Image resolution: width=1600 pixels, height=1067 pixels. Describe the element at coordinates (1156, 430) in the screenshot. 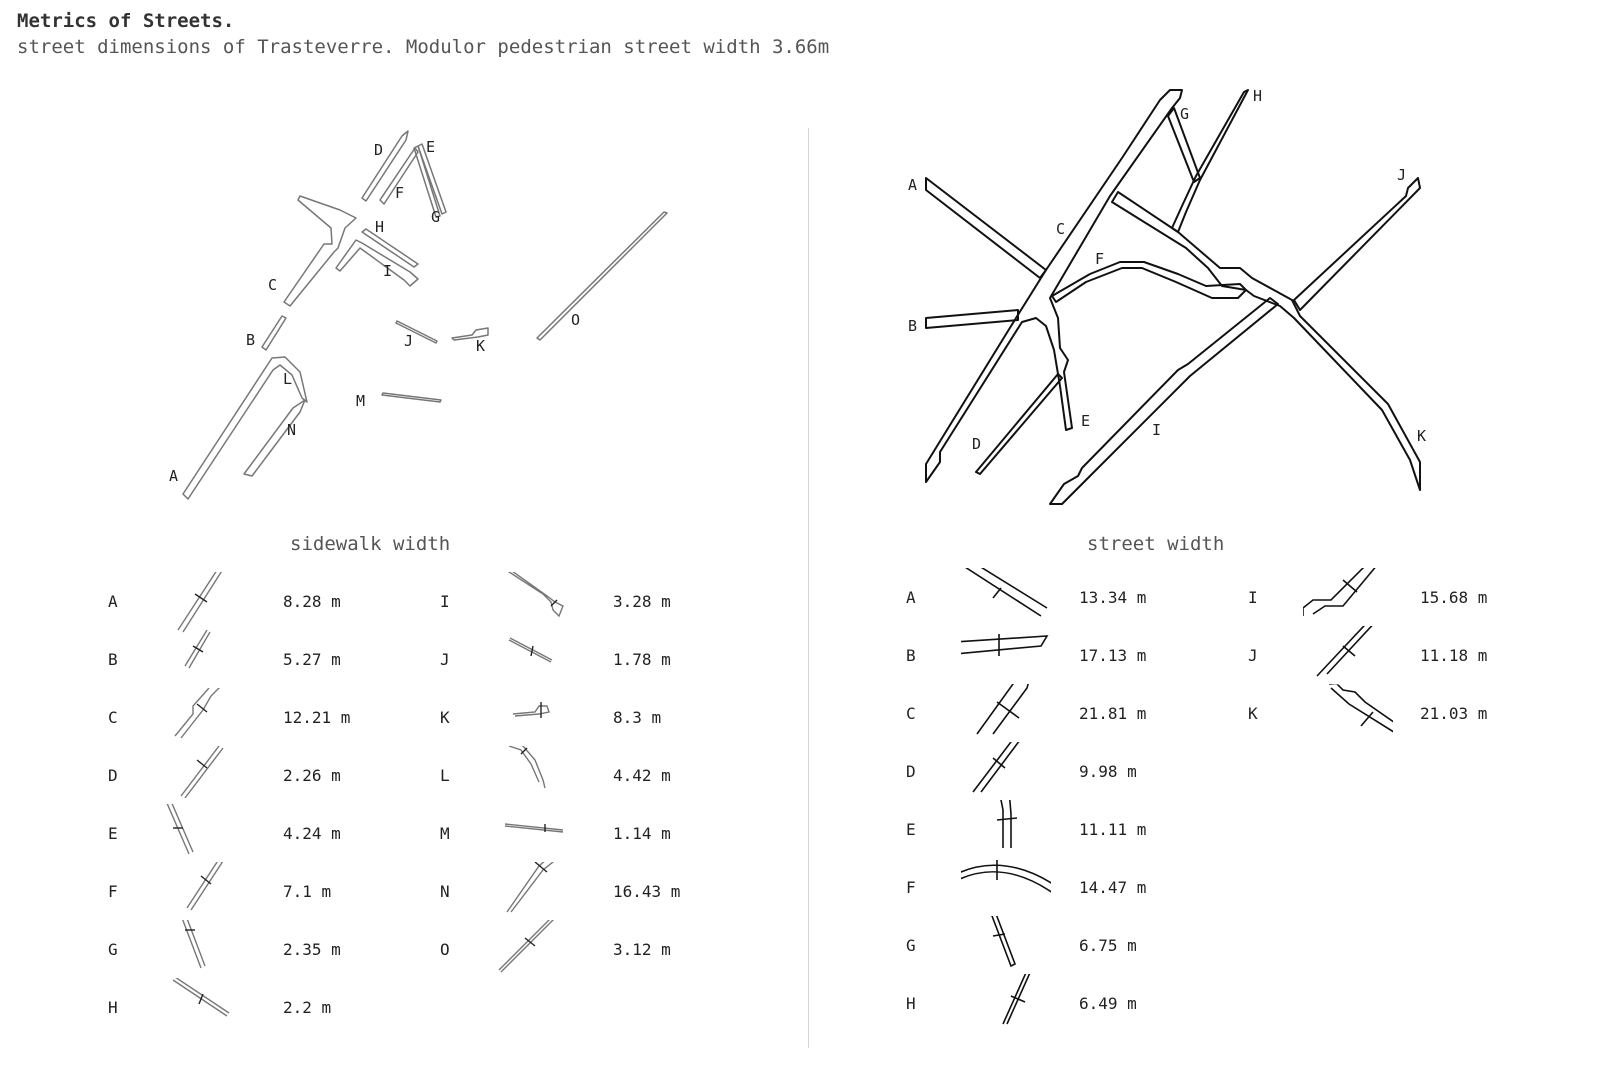

I see `street-map-label: I` at that location.